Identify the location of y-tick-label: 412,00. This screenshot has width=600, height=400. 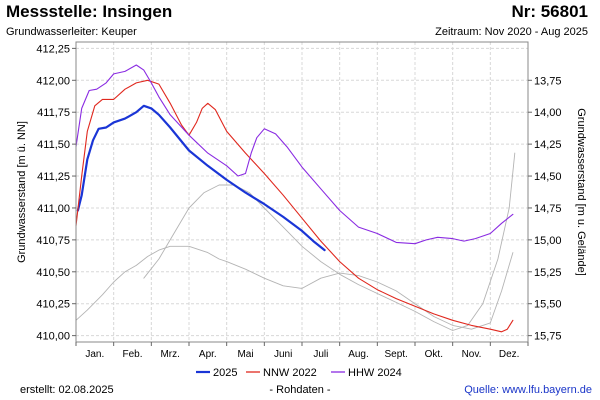
(53, 81).